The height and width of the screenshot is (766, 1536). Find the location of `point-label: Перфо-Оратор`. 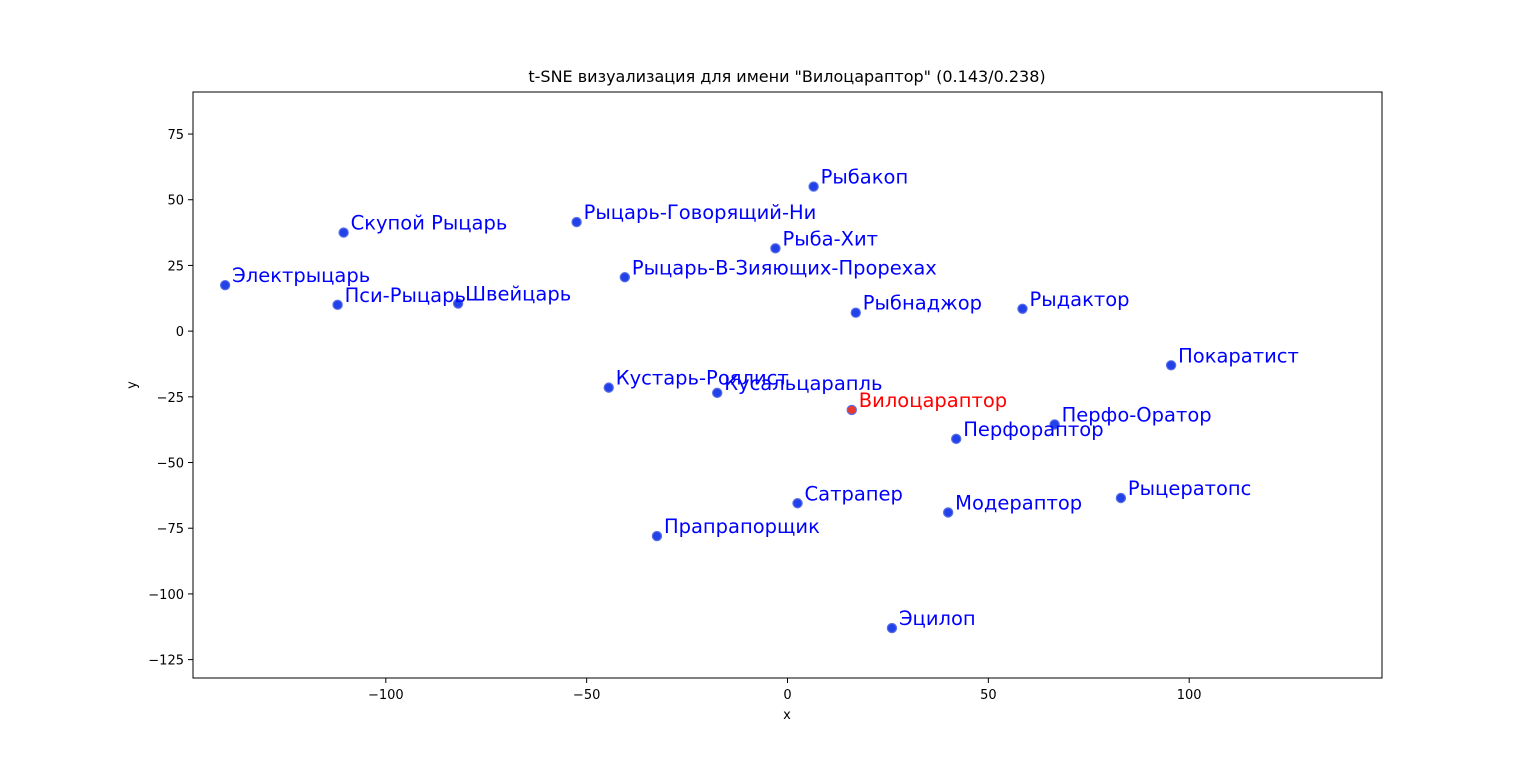

point-label: Перфо-Оратор is located at coordinates (1137, 414).